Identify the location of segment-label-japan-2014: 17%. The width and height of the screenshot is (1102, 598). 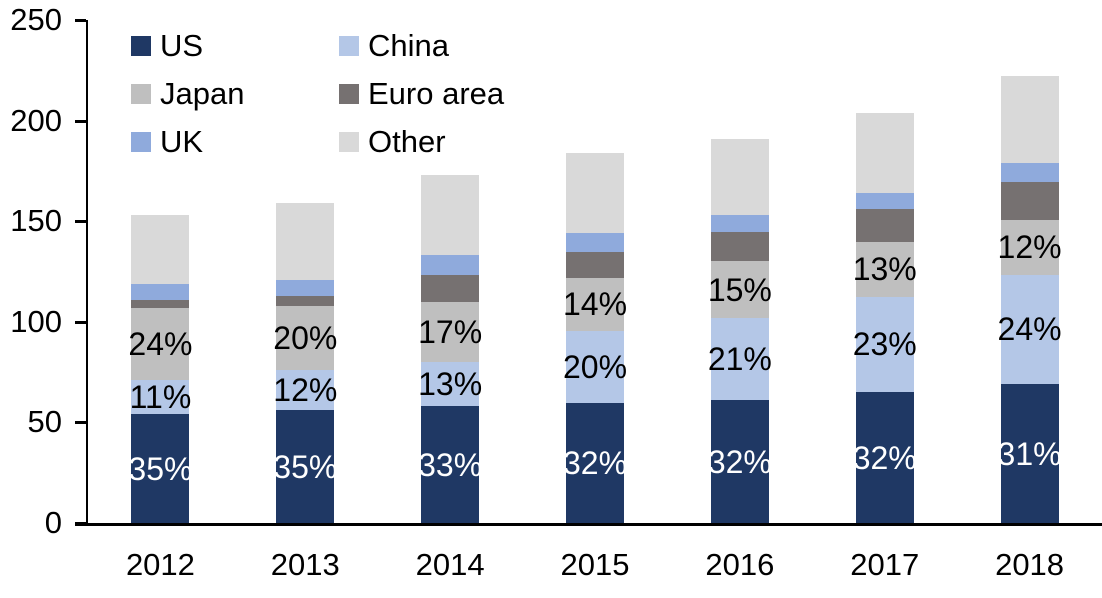
(450, 331).